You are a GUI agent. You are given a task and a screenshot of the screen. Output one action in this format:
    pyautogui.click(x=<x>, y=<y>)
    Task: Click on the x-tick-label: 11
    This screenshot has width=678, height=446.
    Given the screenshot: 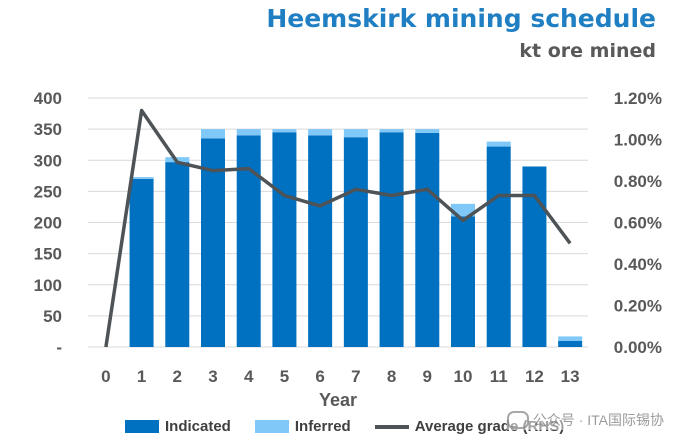 What is the action you would take?
    pyautogui.click(x=499, y=376)
    